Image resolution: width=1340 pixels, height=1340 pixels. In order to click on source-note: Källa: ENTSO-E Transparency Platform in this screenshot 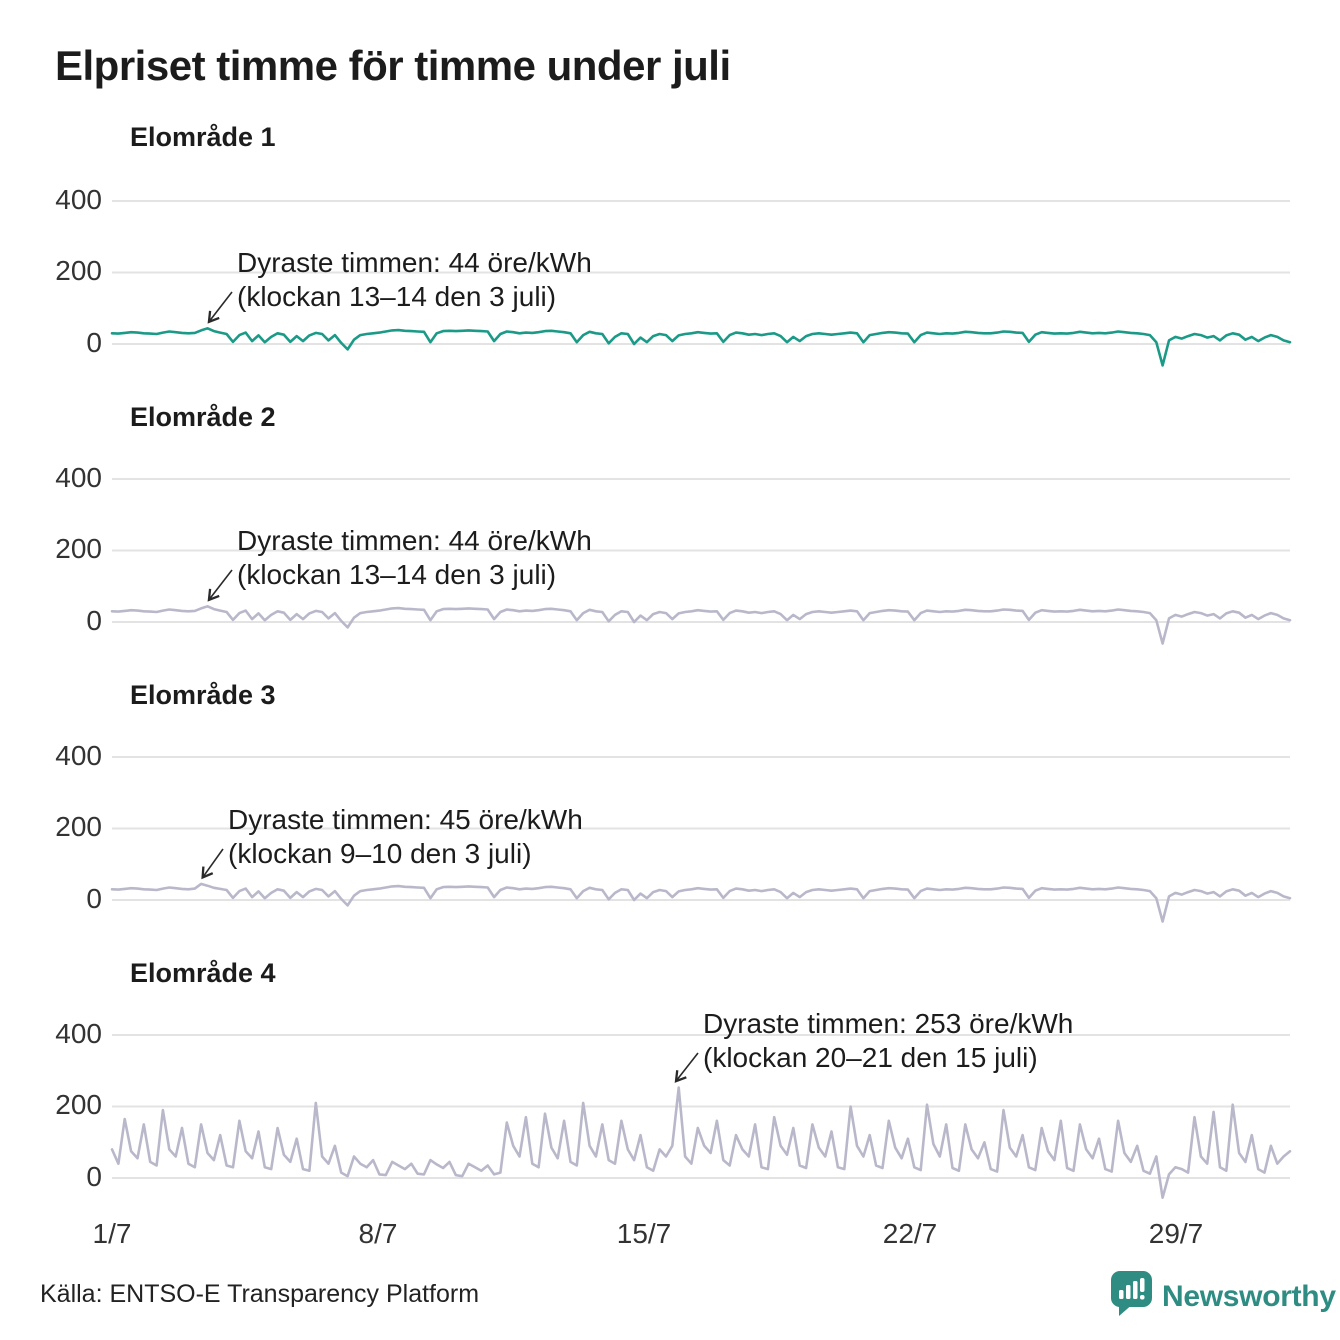, I will do `click(260, 1294)`.